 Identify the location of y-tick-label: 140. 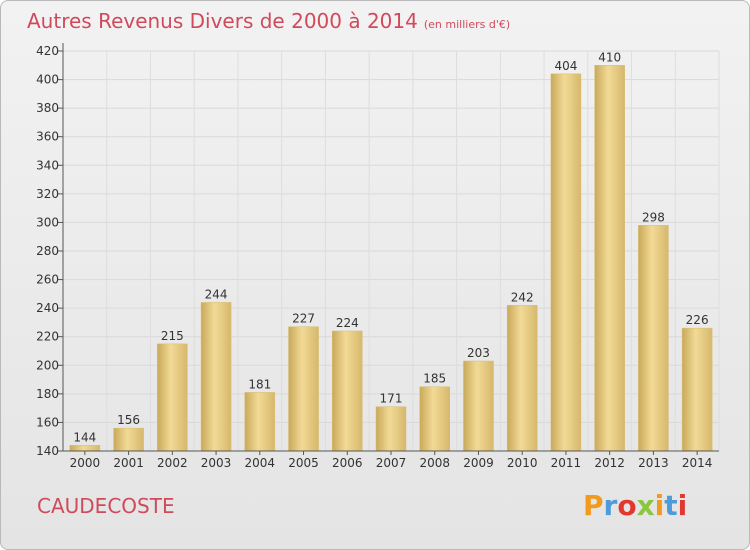
(47, 451).